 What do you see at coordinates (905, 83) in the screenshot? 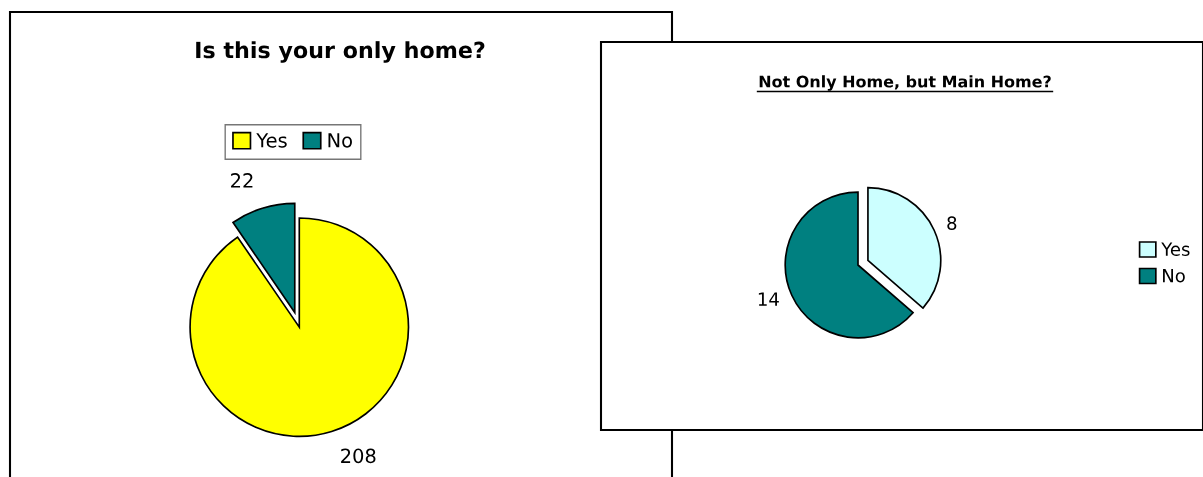
I see `chart-title: Not Only Home, but Main Home?` at bounding box center [905, 83].